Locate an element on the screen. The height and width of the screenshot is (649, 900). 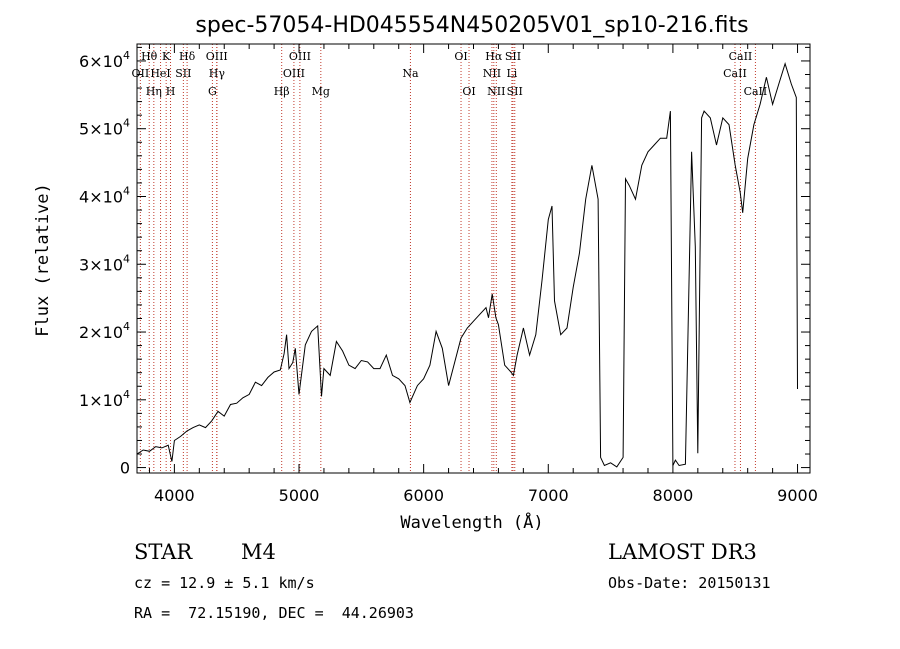
spectral-line-label: OII is located at coordinates (141, 73).